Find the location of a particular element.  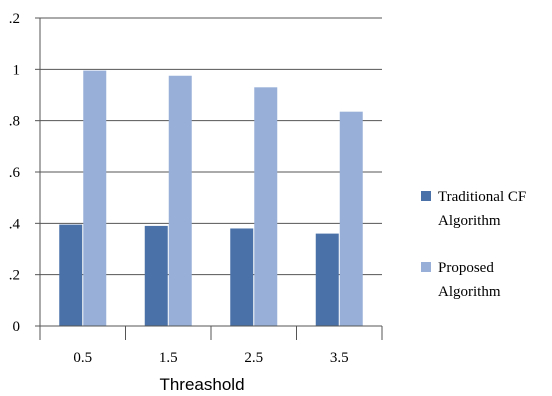

y-tick-label: .8 is located at coordinates (14, 122).